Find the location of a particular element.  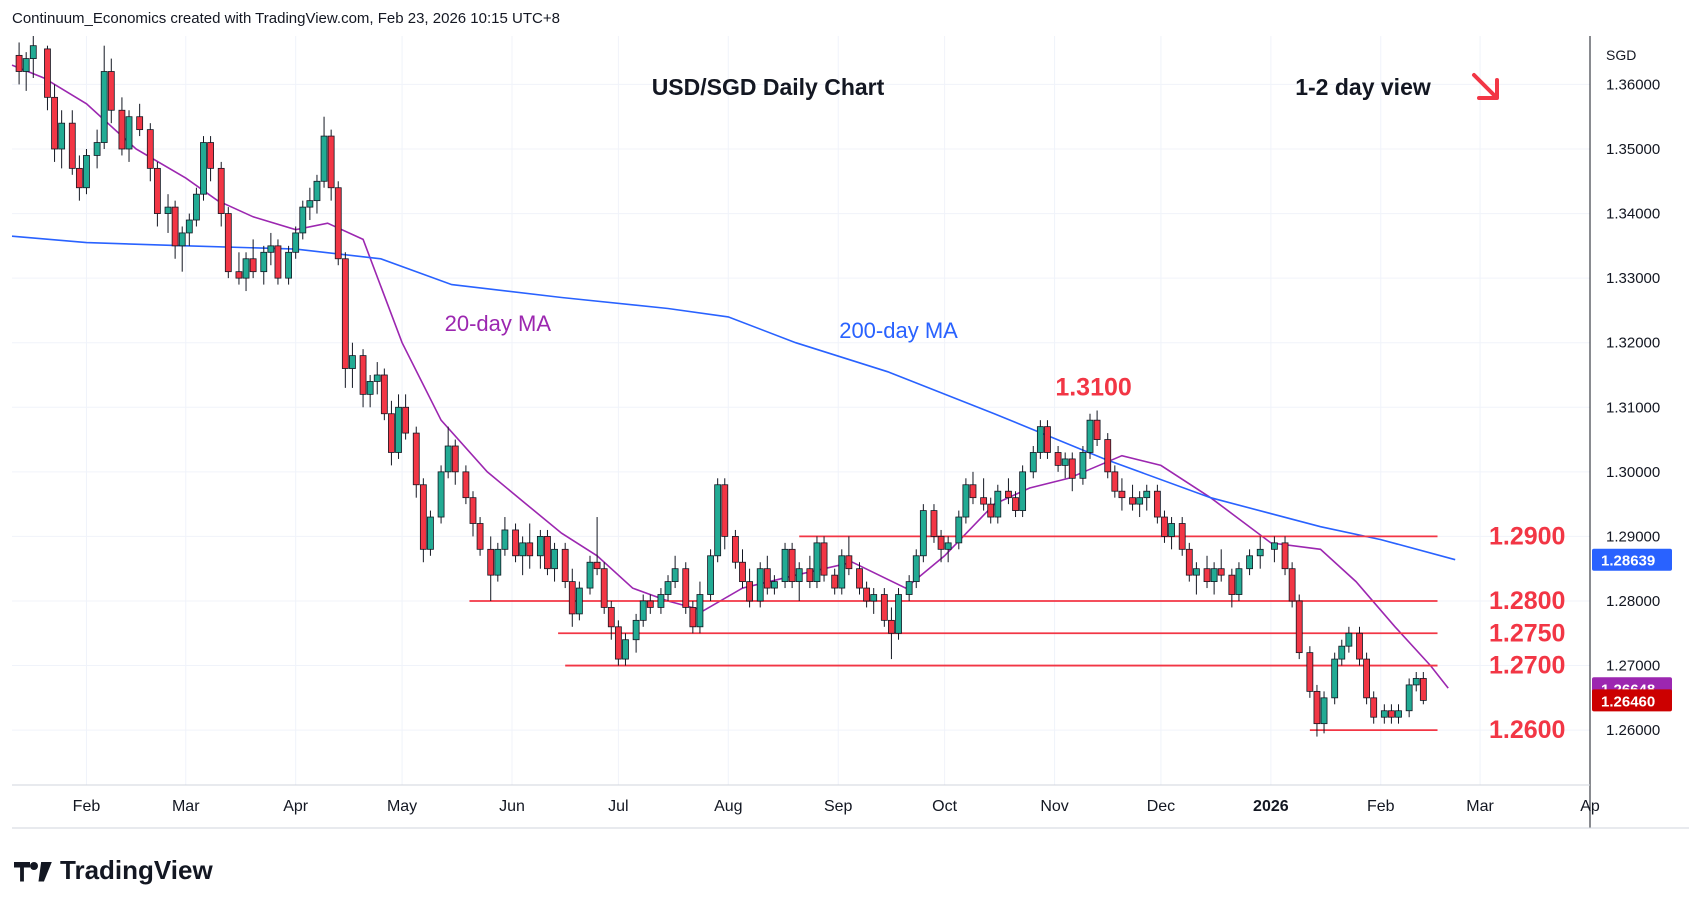

y-tick-label: 1.32000 is located at coordinates (1633, 343).